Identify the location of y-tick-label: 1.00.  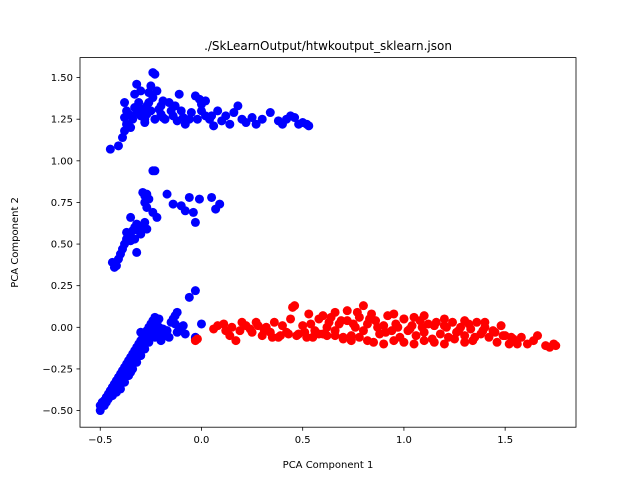
(62, 161).